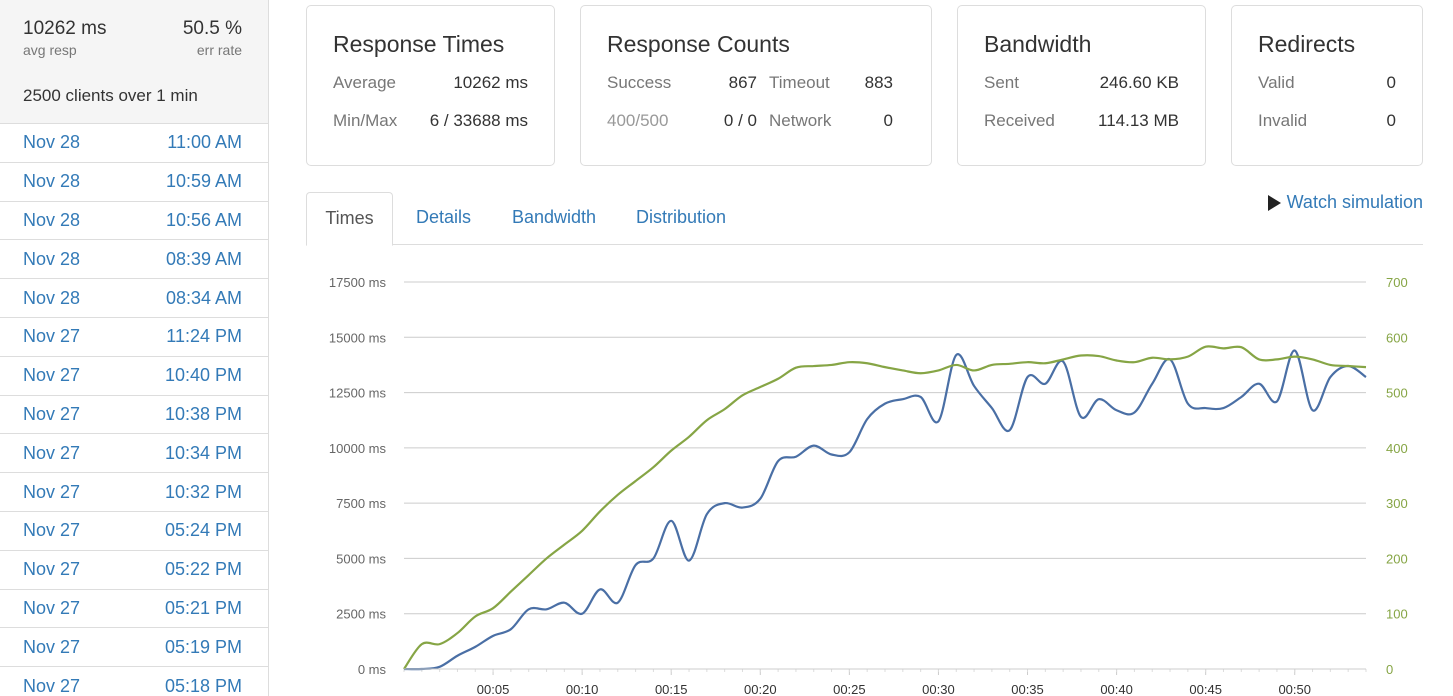 Image resolution: width=1453 pixels, height=696 pixels. Describe the element at coordinates (203, 375) in the screenshot. I see `run-time: 10:40 PM` at that location.